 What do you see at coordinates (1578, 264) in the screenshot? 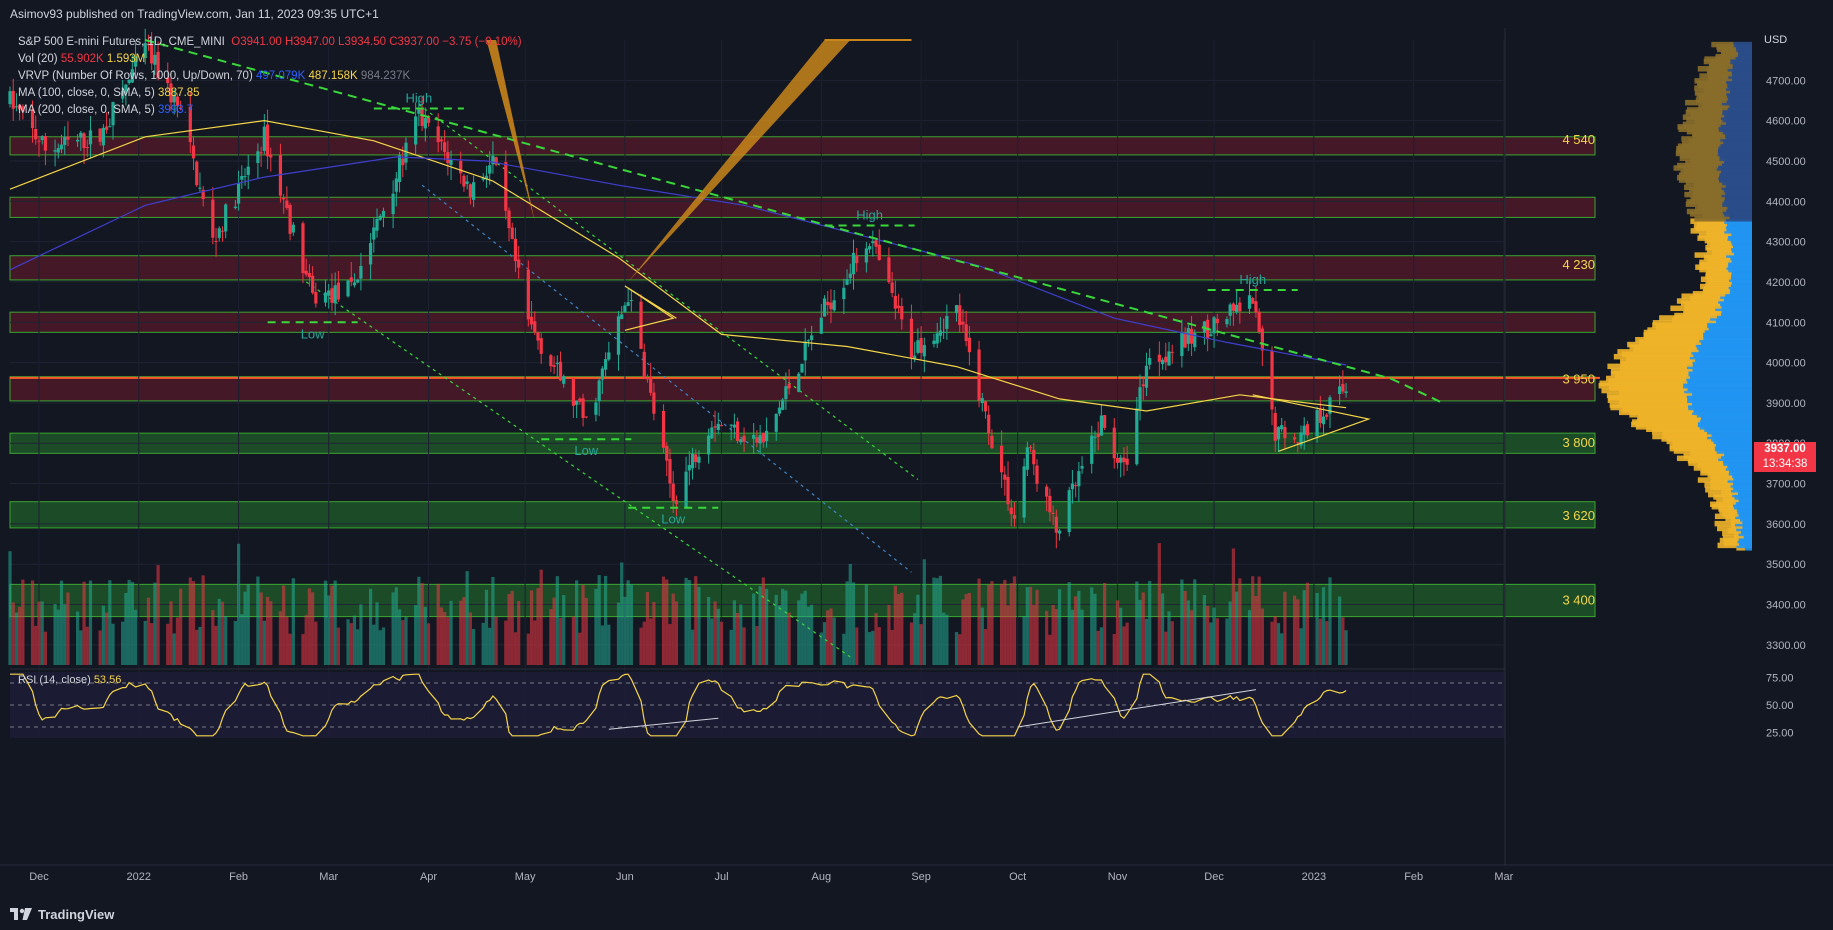
I see `zone-label: 4 230` at bounding box center [1578, 264].